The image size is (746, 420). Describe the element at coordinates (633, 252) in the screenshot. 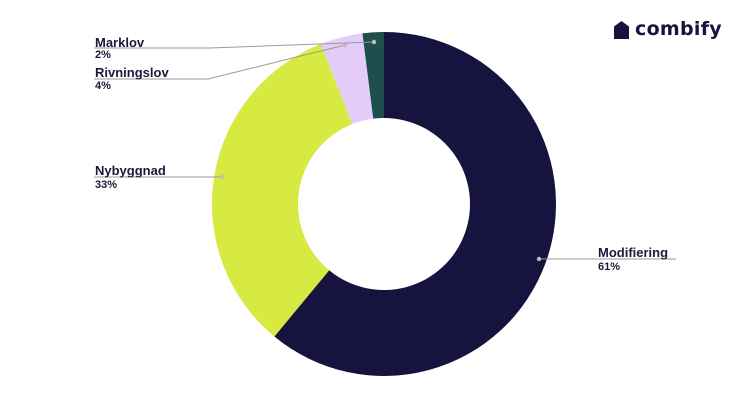

I see `slice-label-modifiering: Modifiering` at that location.